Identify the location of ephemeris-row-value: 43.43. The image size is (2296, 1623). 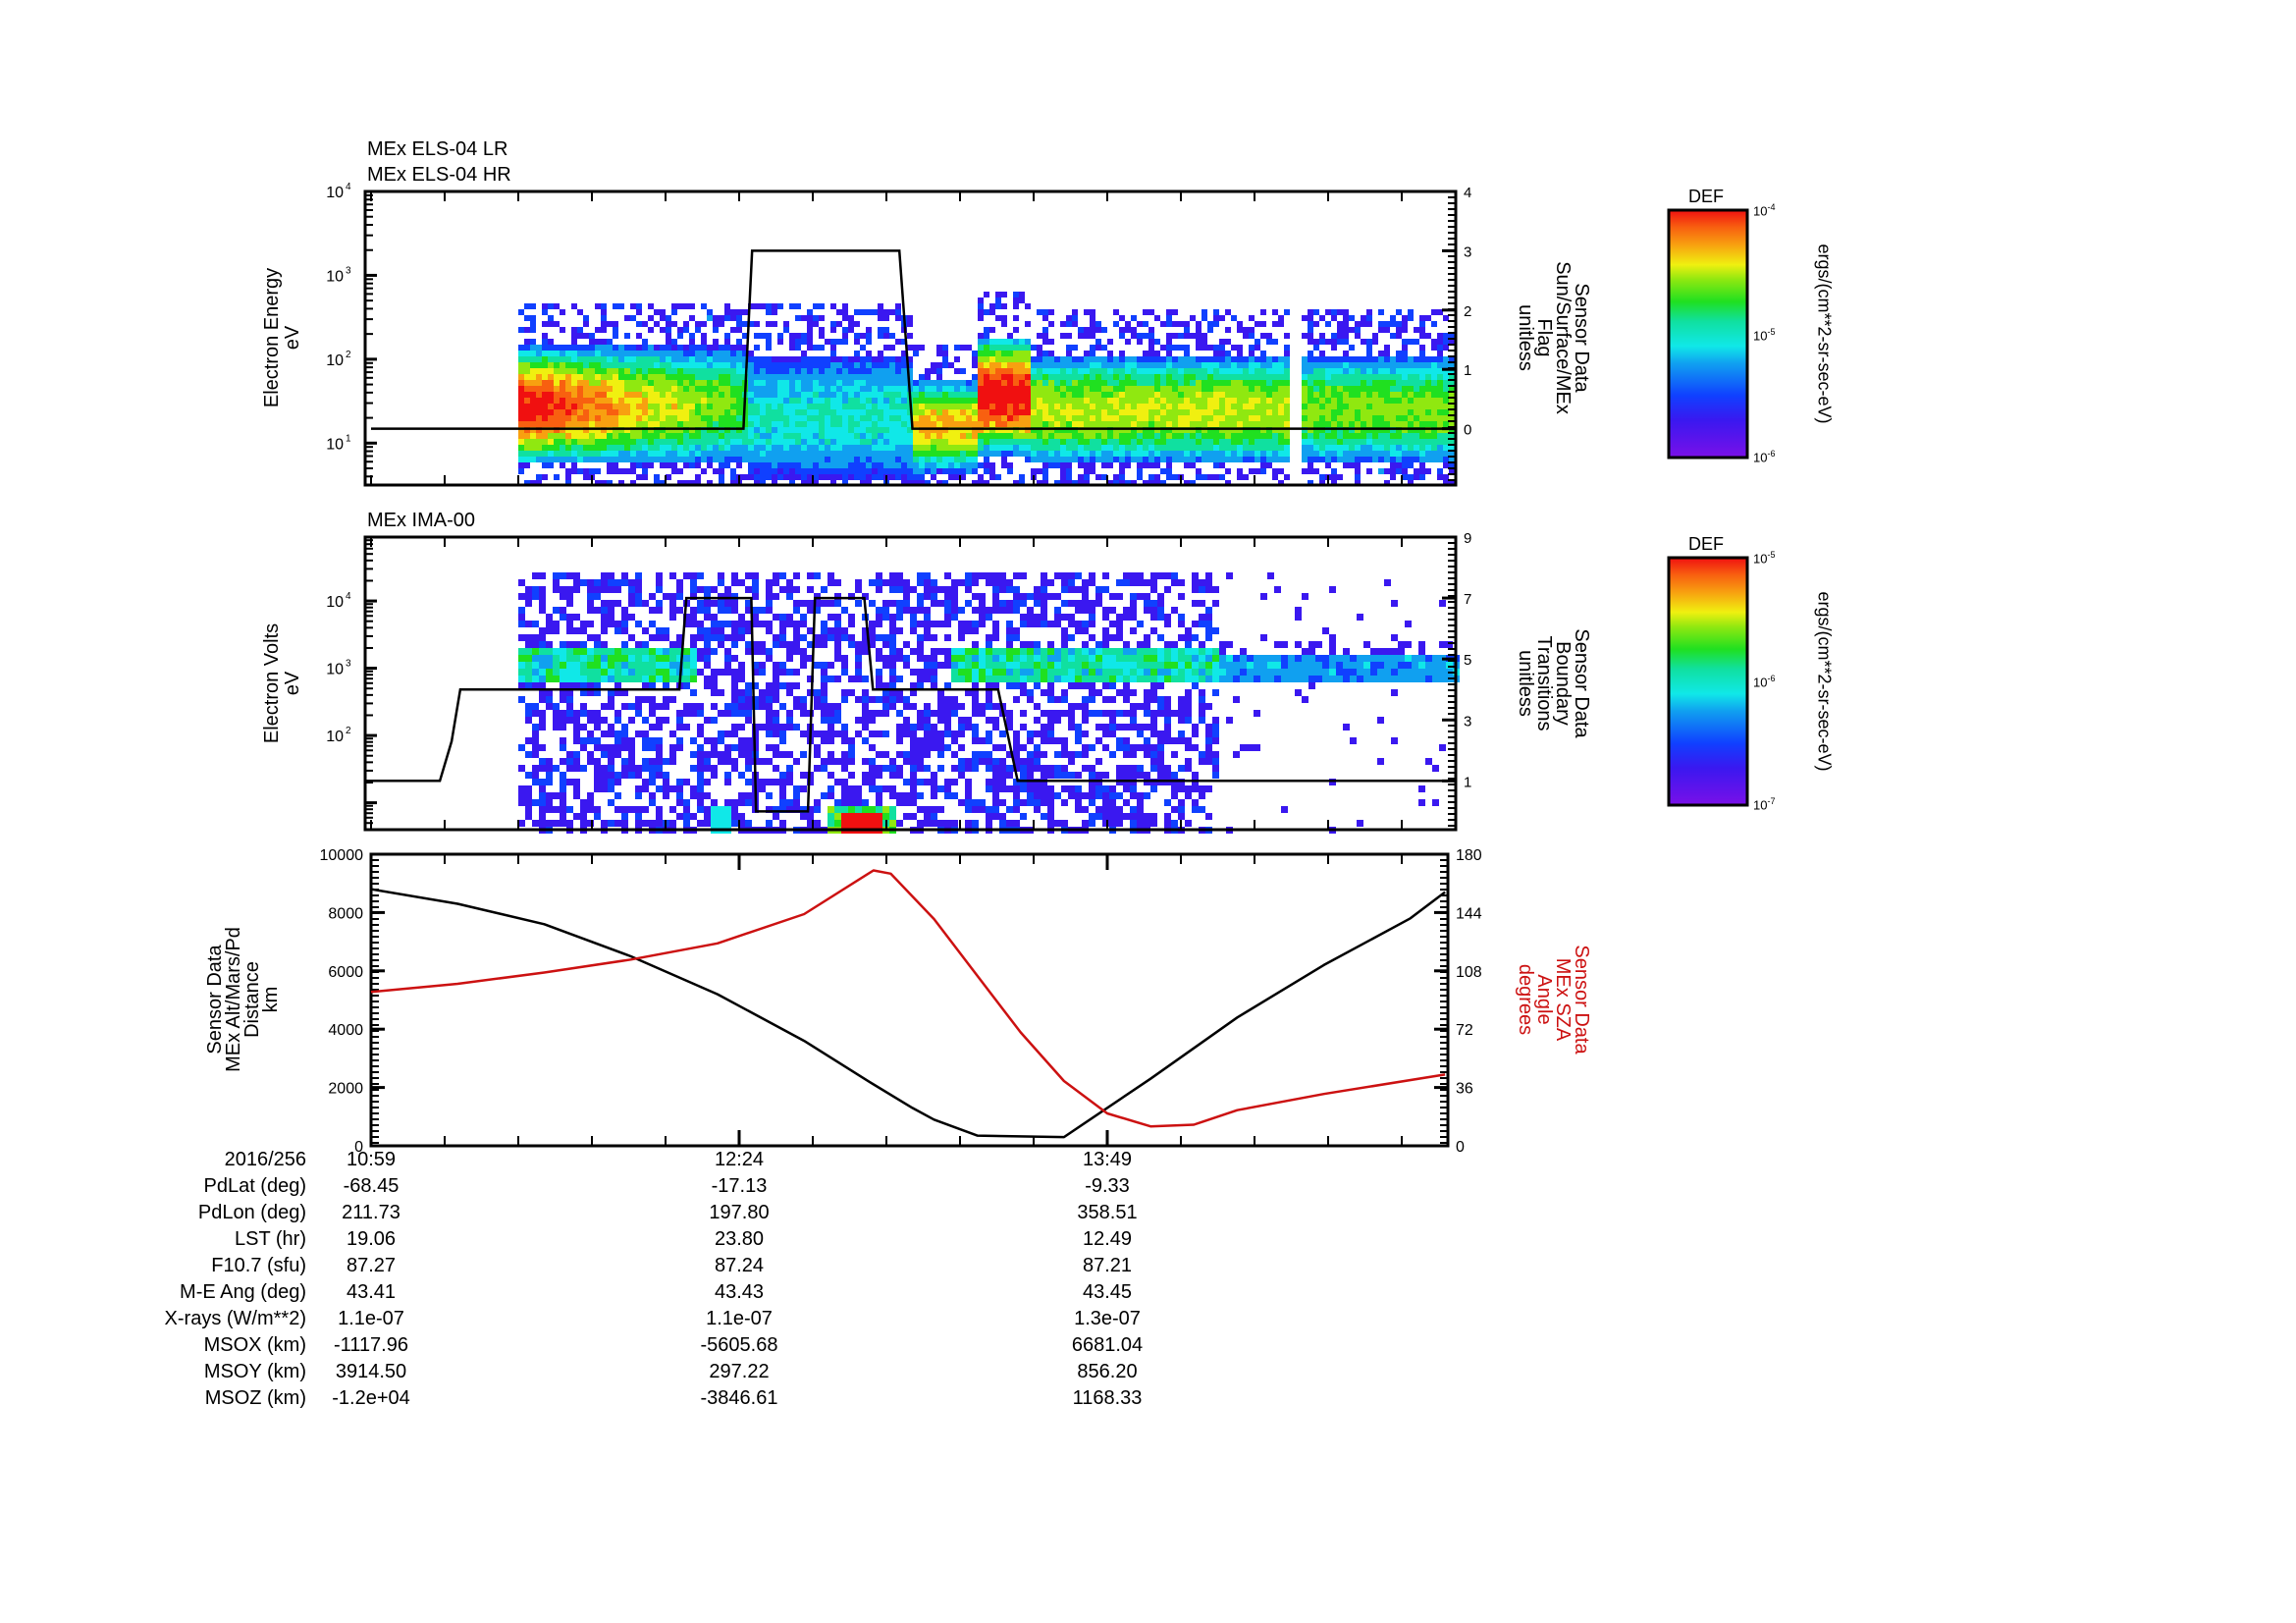
(739, 1292).